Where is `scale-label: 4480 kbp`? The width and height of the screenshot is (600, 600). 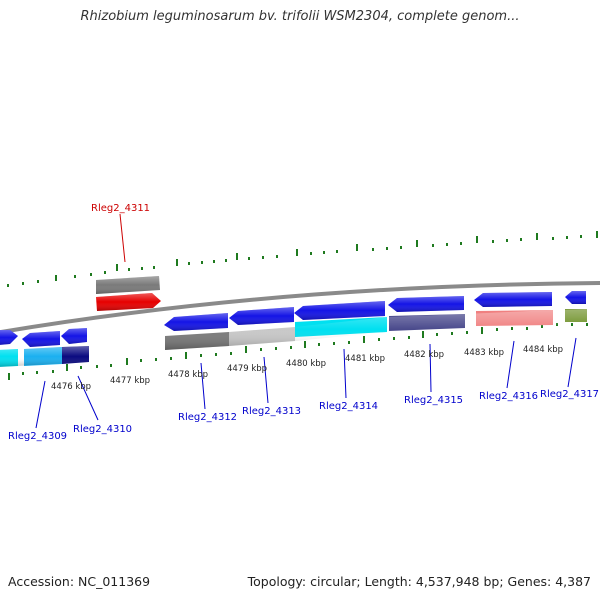 scale-label: 4480 kbp is located at coordinates (306, 364).